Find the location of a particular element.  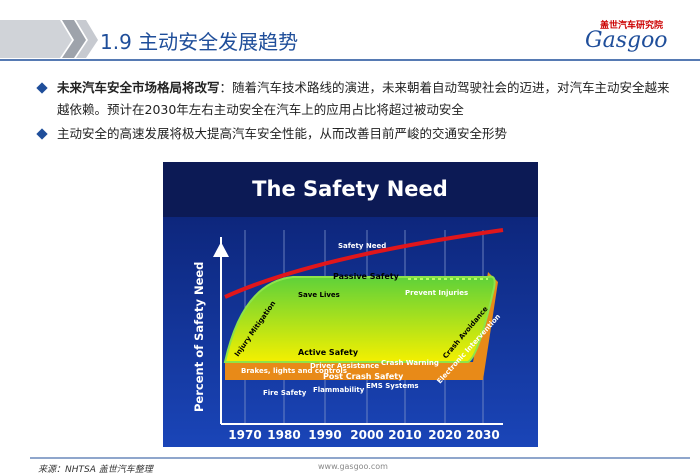

year-label: 1980 is located at coordinates (283, 435).